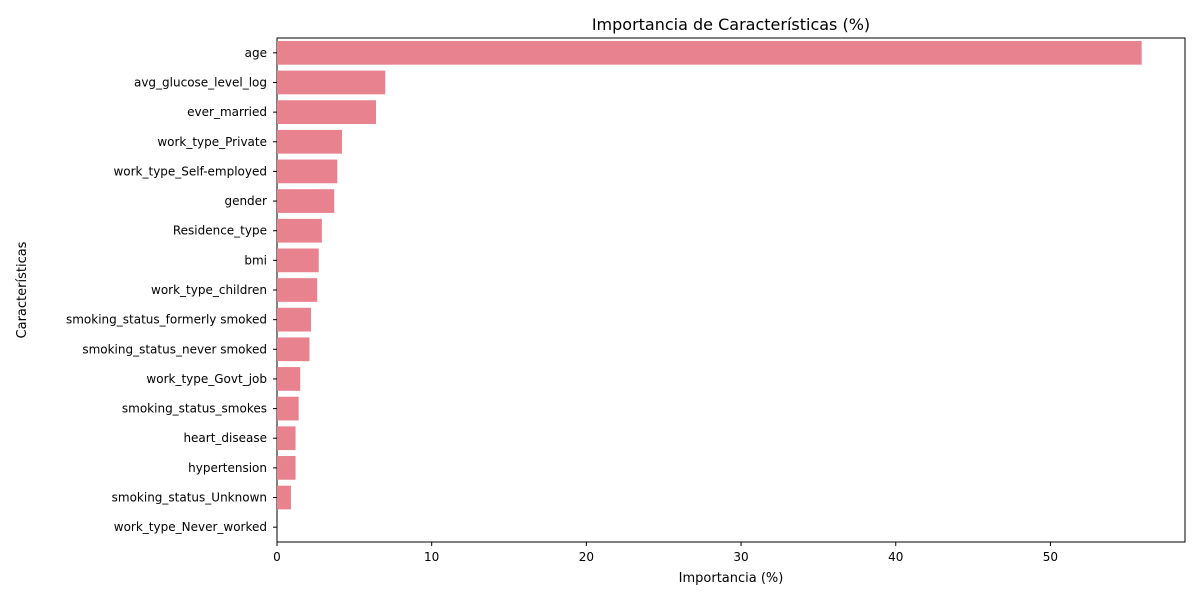 The width and height of the screenshot is (1200, 600). Describe the element at coordinates (431, 557) in the screenshot. I see `x-tick-label: 10` at that location.